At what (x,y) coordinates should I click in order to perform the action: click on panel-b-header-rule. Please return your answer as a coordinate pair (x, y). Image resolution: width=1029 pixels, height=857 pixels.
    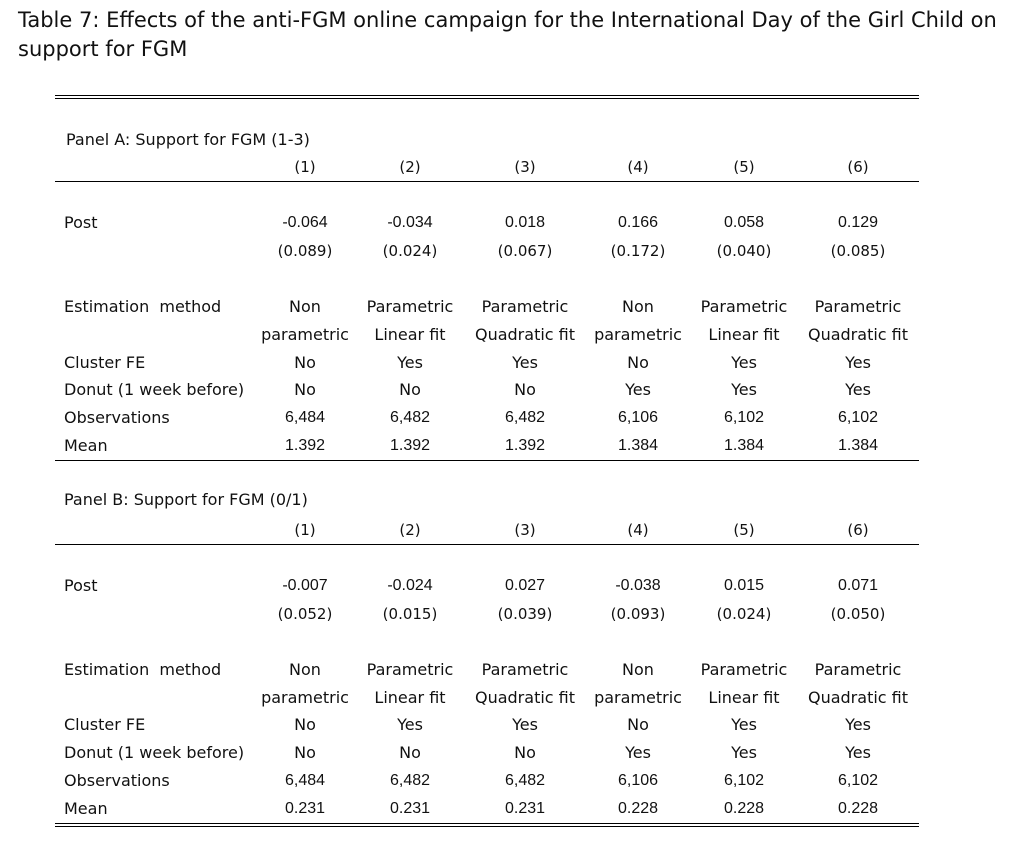
    Looking at the image, I should click on (487, 544).